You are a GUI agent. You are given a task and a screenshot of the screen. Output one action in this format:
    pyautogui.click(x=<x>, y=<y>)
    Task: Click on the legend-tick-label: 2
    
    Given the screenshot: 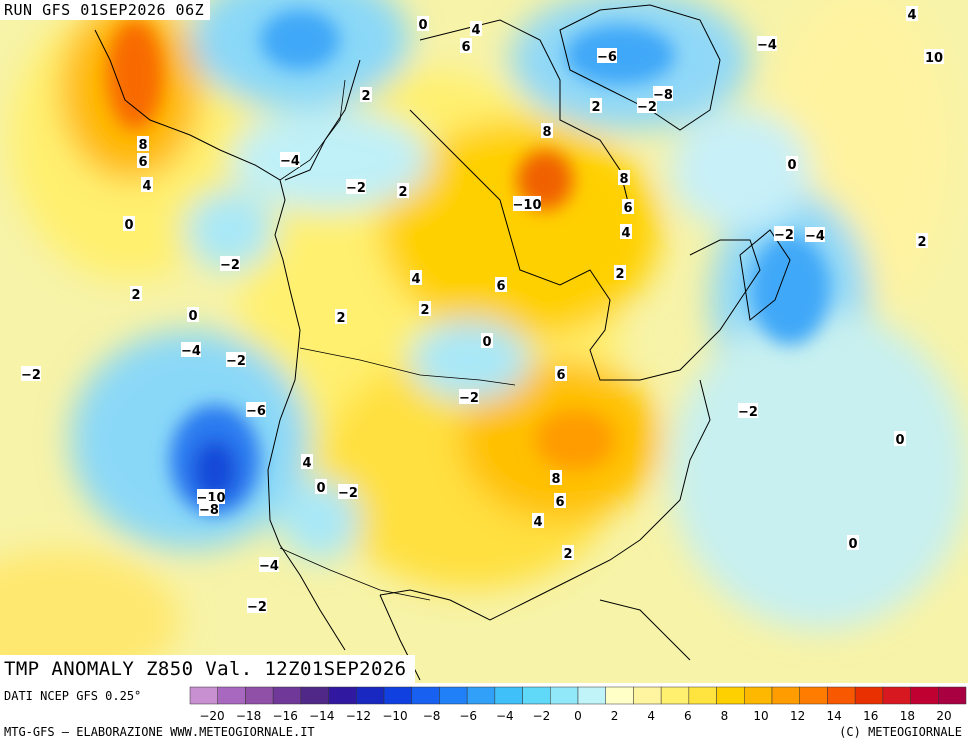 What is the action you would take?
    pyautogui.click(x=615, y=716)
    